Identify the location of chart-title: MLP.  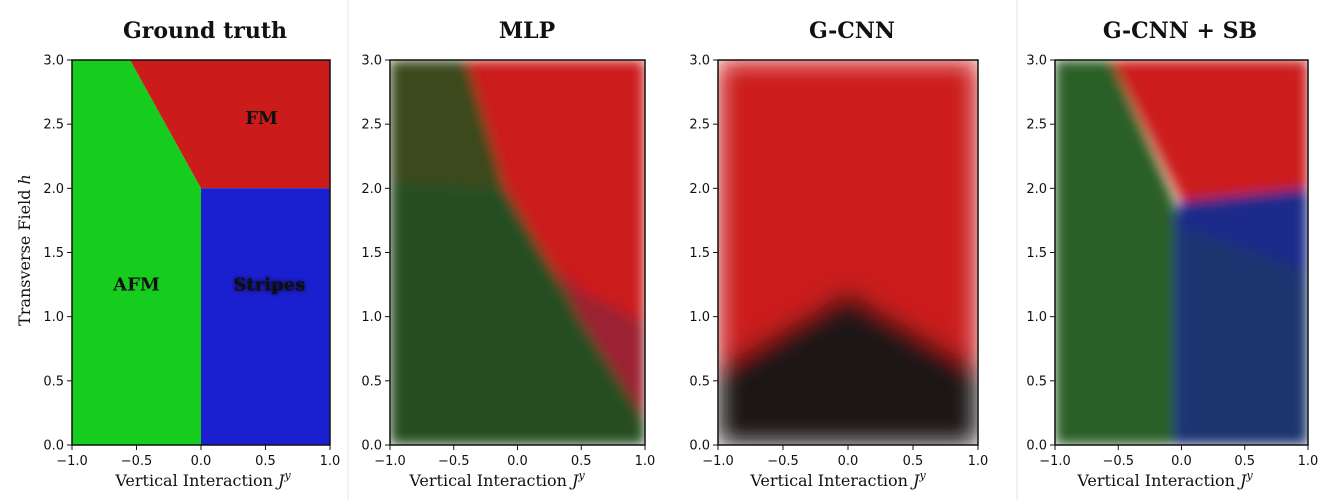
(527, 31).